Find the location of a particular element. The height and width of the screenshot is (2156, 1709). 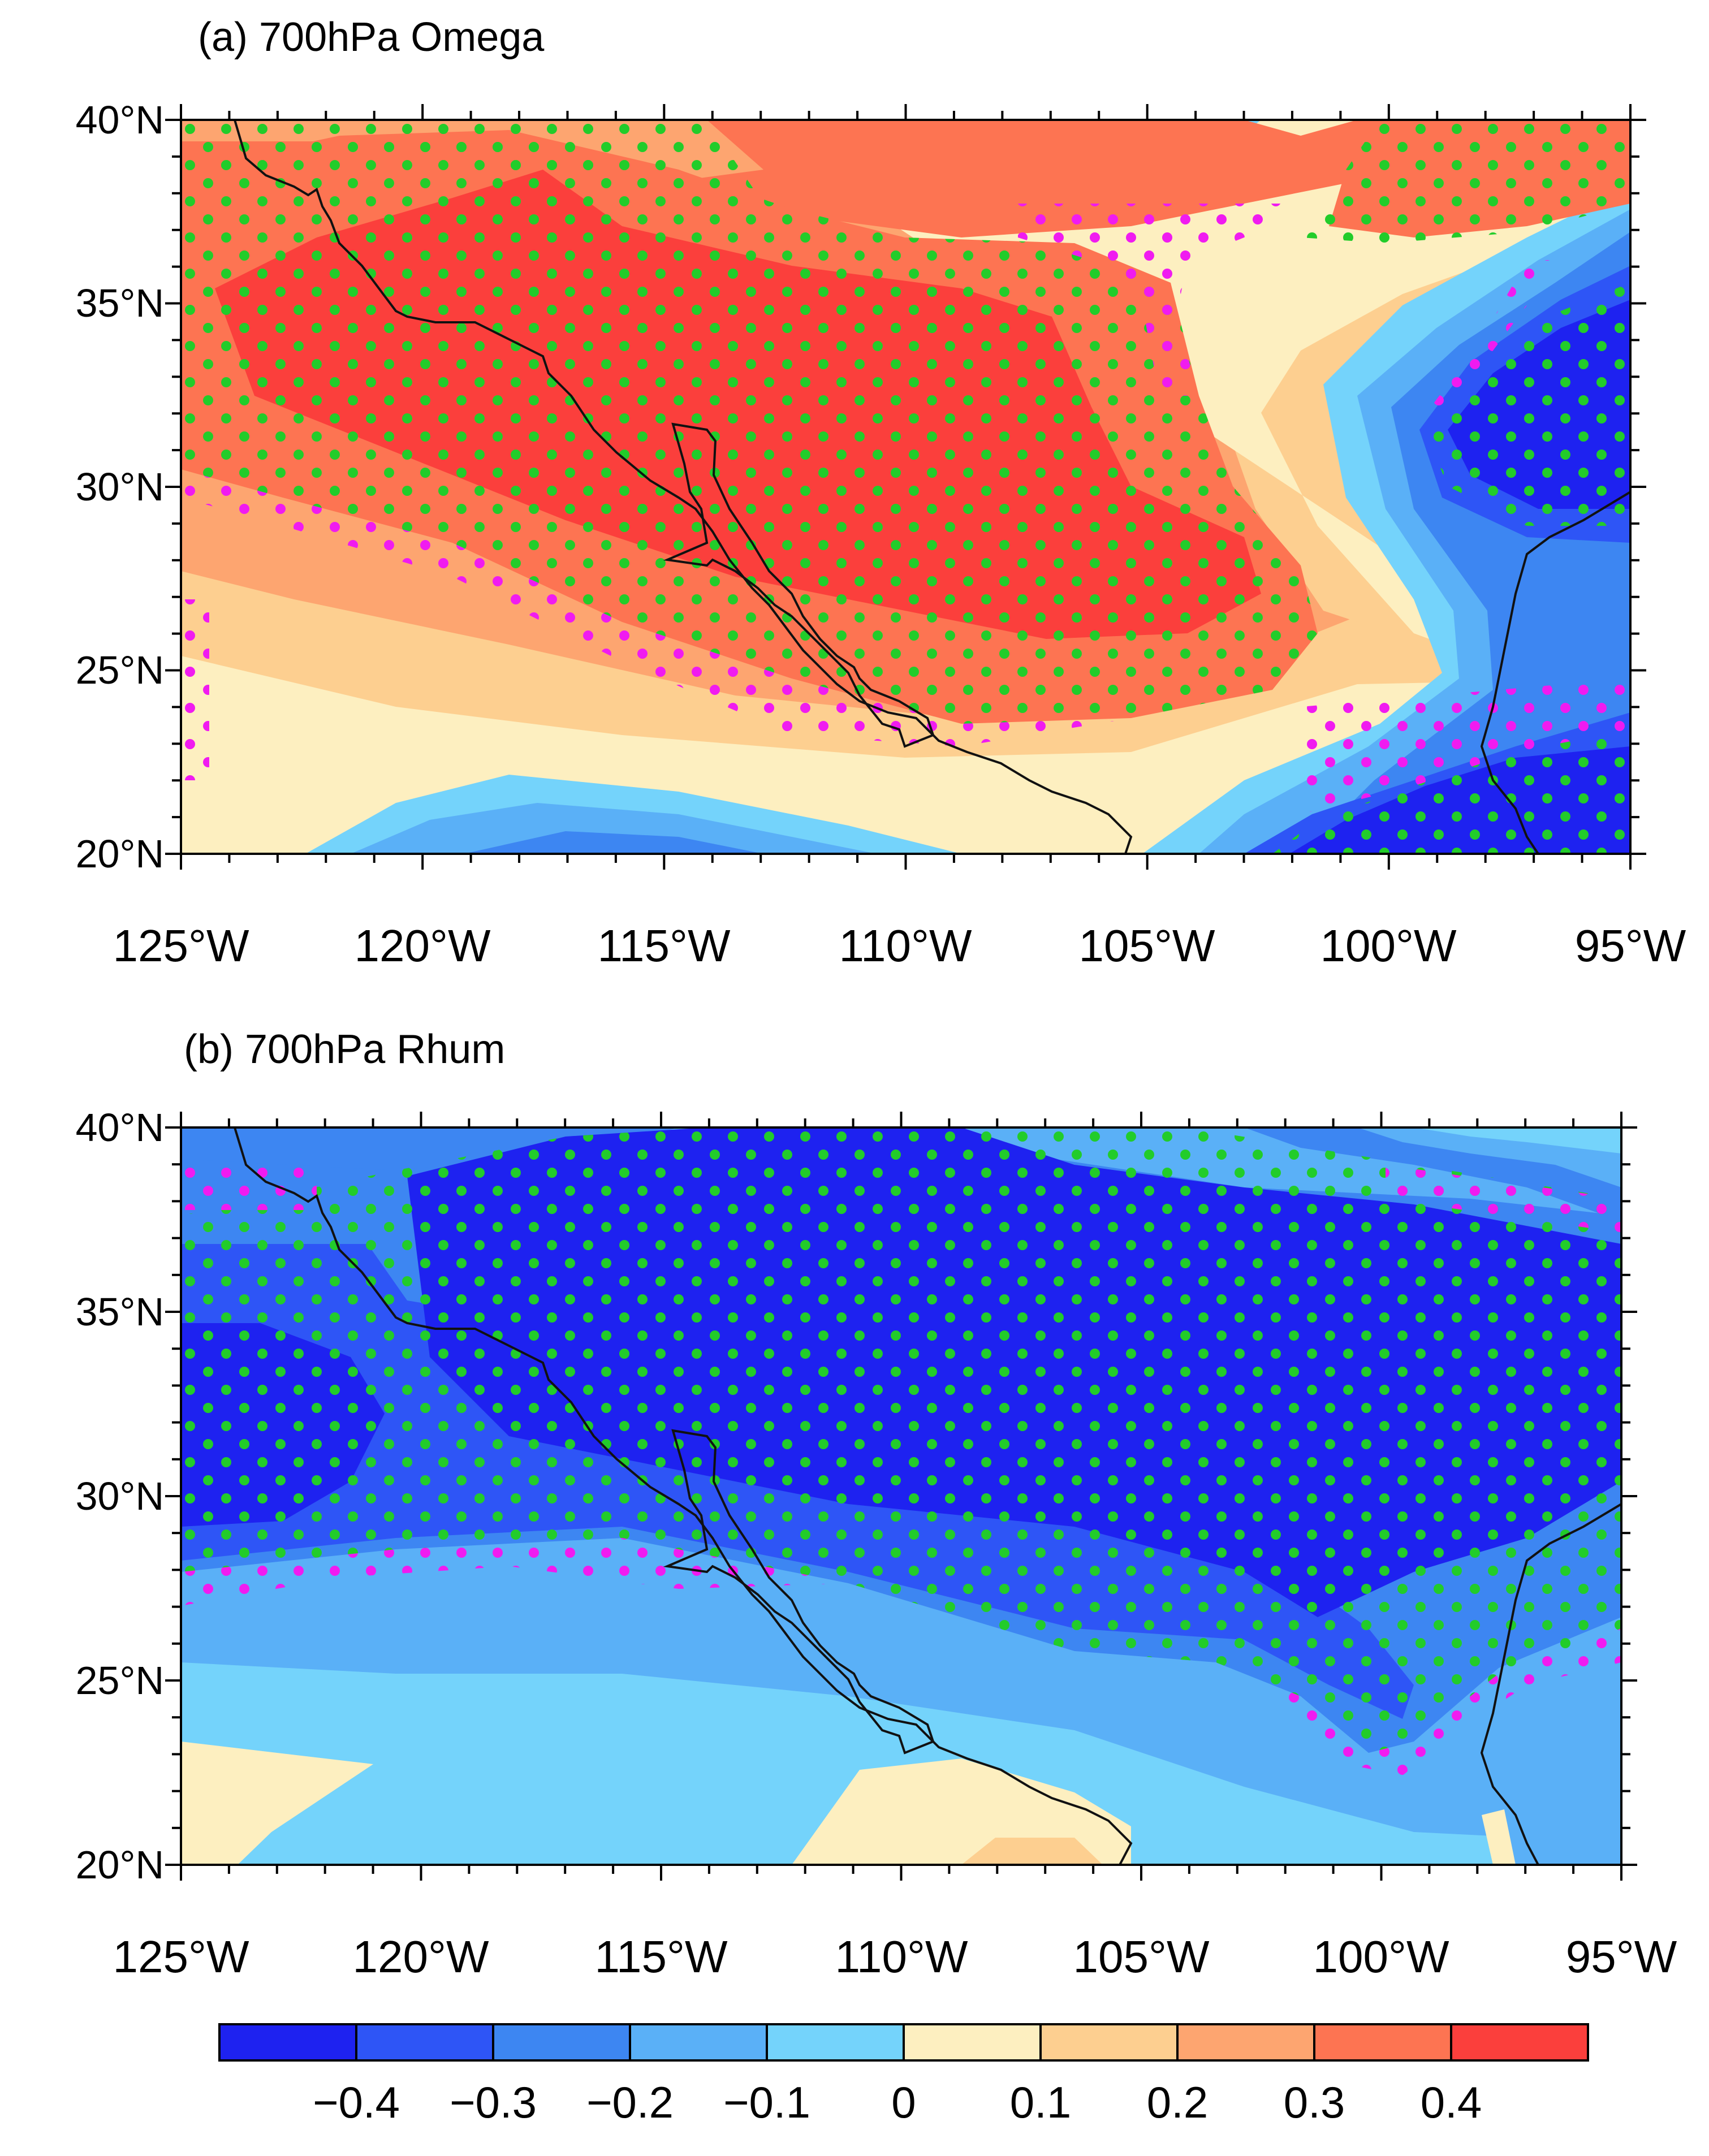

colorbar-label: 0.4 is located at coordinates (1452, 2102).